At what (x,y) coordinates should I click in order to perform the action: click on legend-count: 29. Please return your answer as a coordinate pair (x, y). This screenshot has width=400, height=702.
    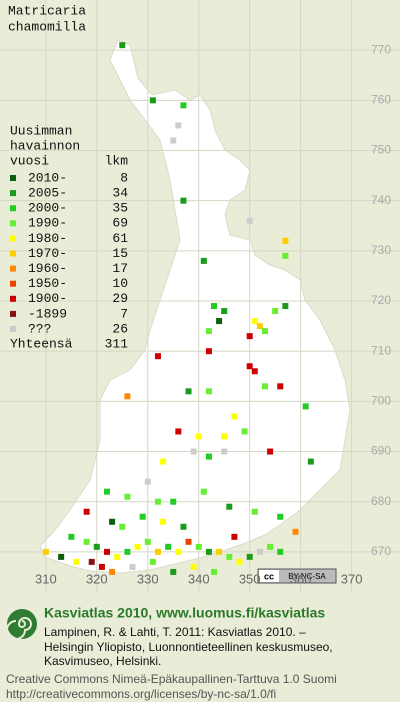
    Looking at the image, I should click on (120, 298).